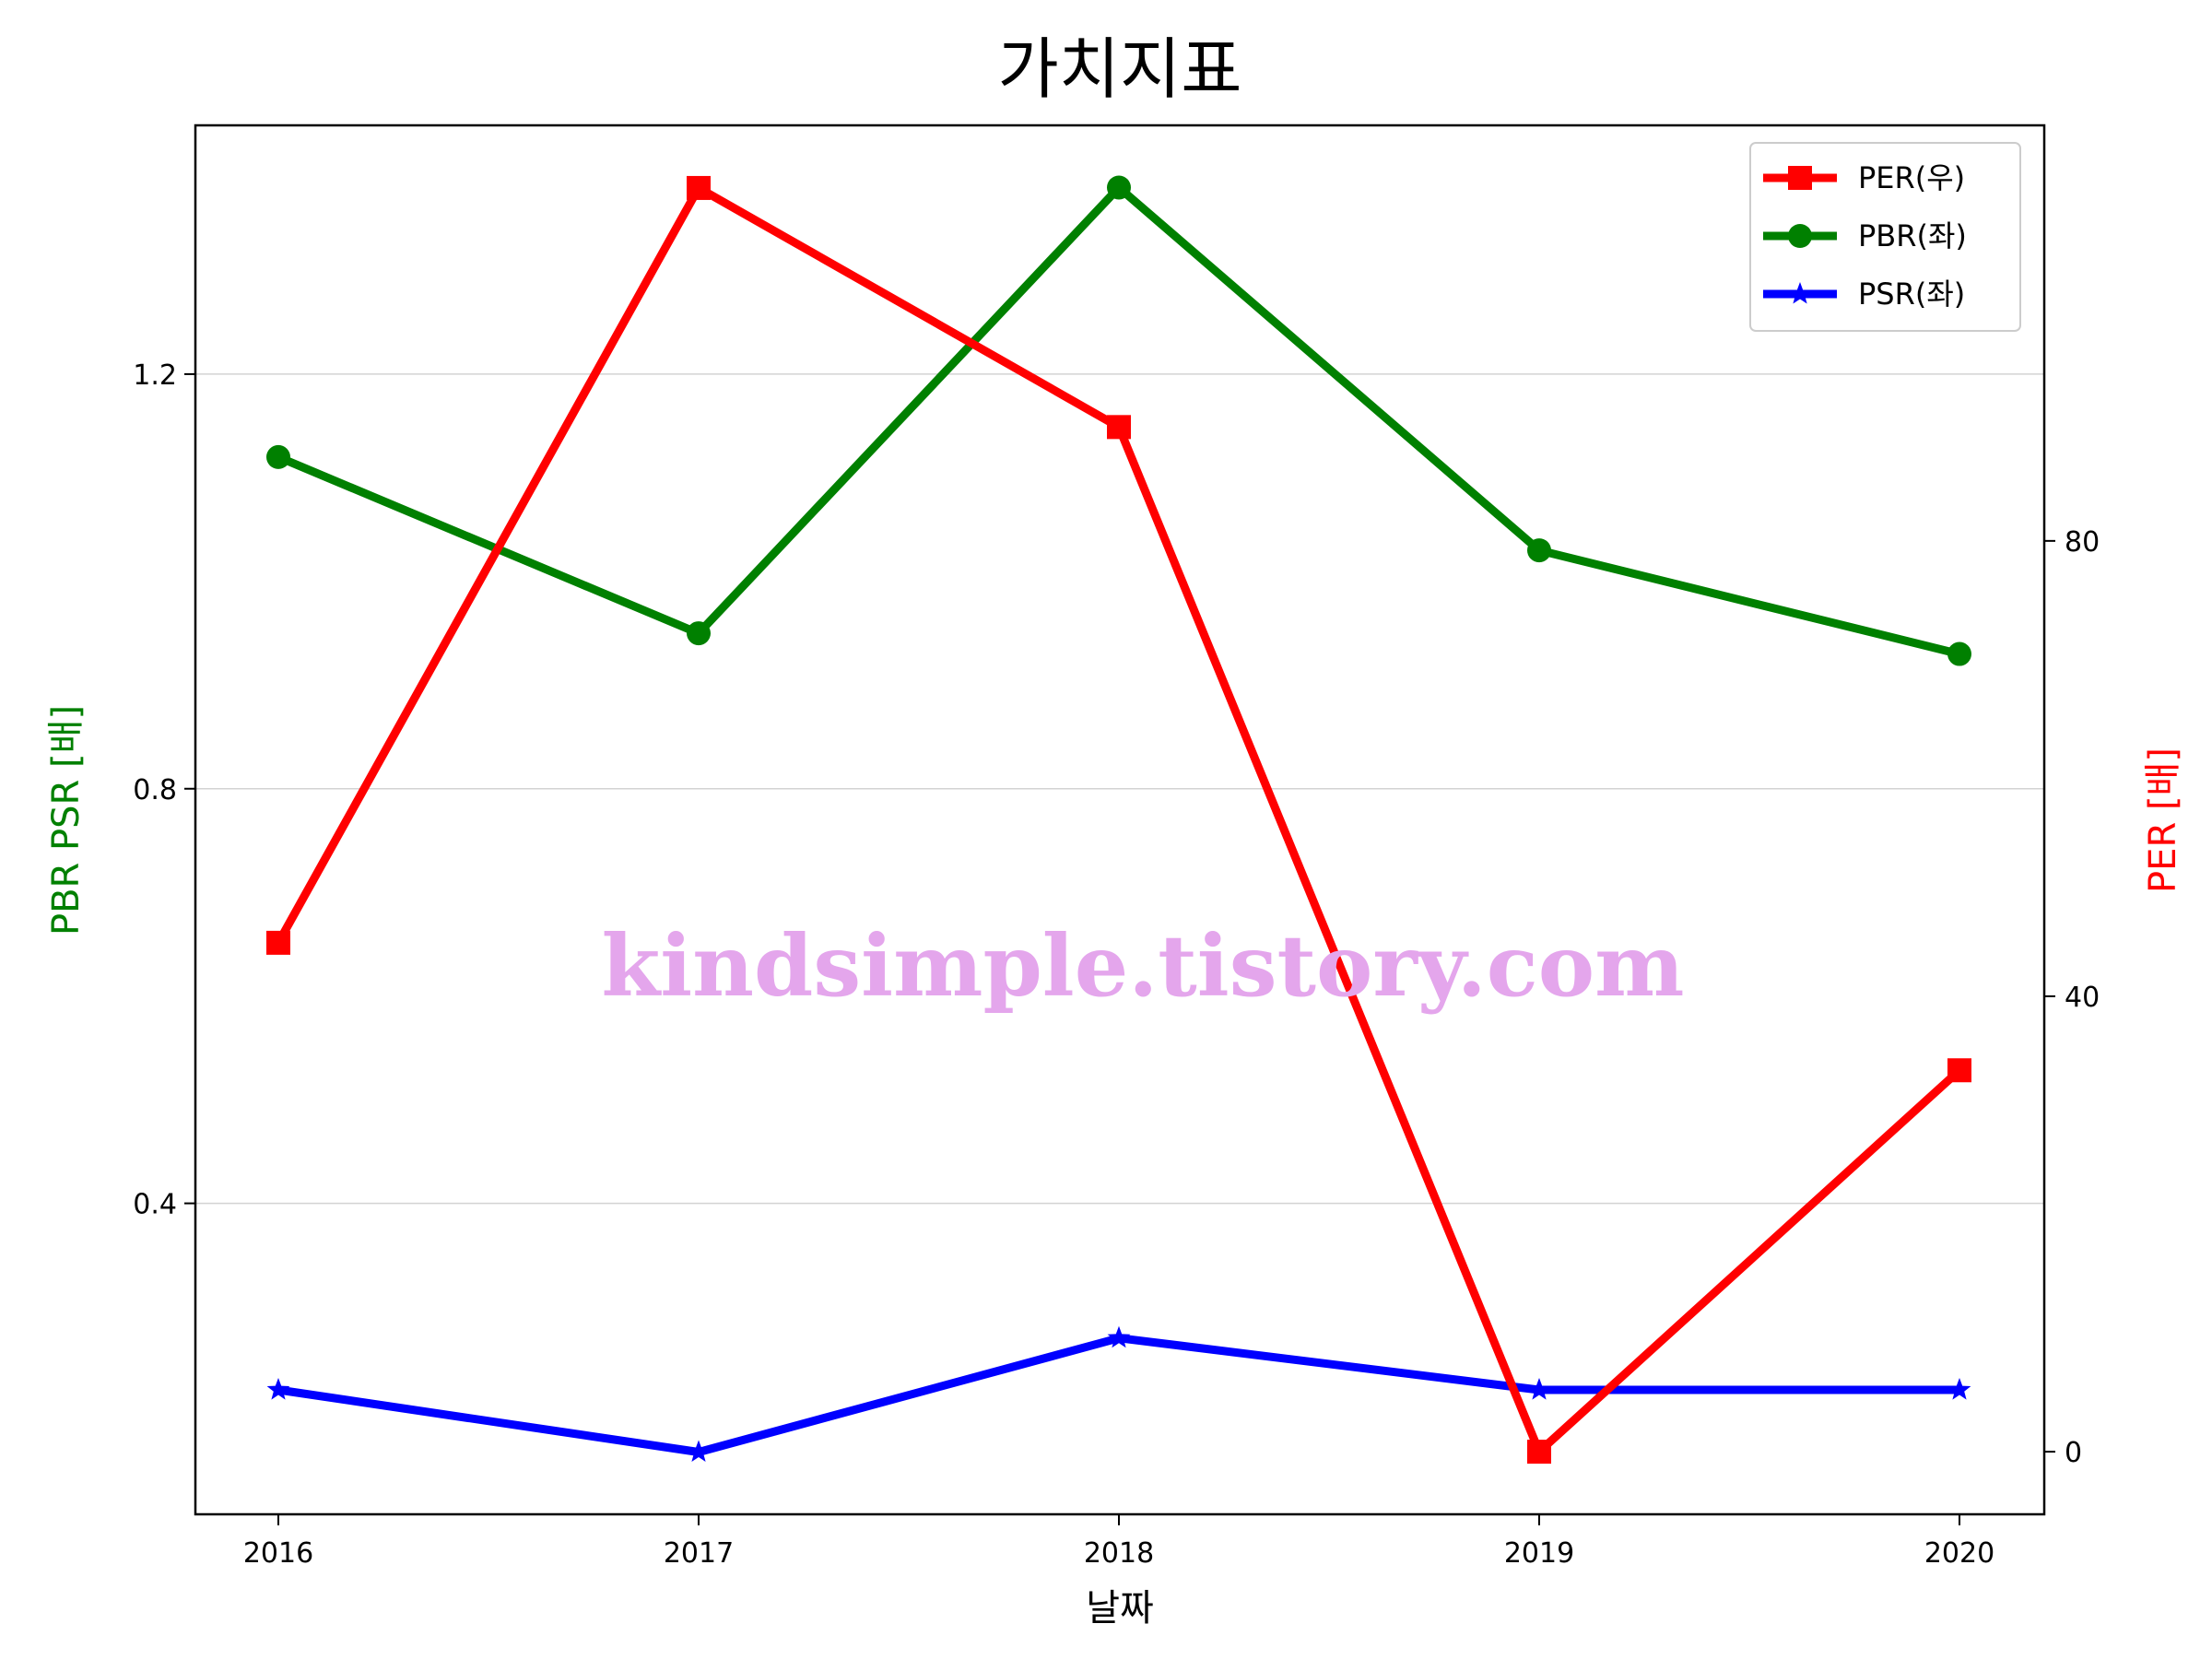  What do you see at coordinates (66, 820) in the screenshot?
I see `left-y-axis-label: PBR PSR [배]` at bounding box center [66, 820].